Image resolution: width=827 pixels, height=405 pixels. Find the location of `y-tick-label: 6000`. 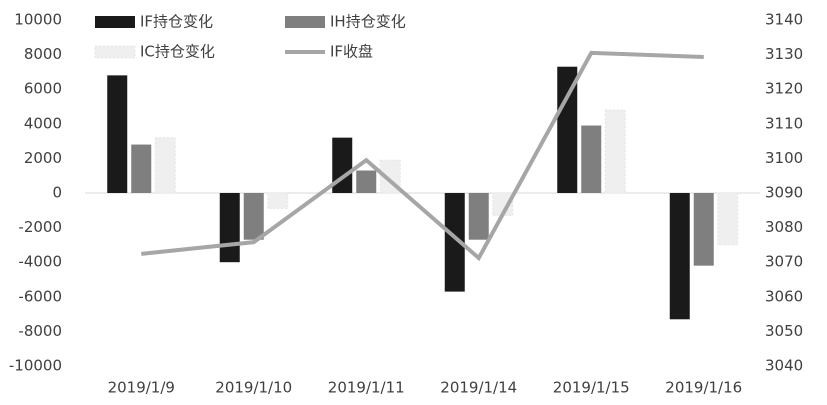

y-tick-label: 6000 is located at coordinates (43, 89).